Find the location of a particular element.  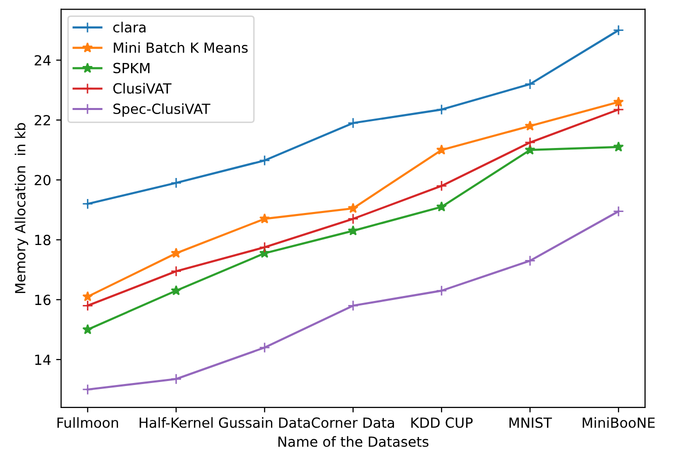

x-tick-label: Gussain Data is located at coordinates (264, 422).